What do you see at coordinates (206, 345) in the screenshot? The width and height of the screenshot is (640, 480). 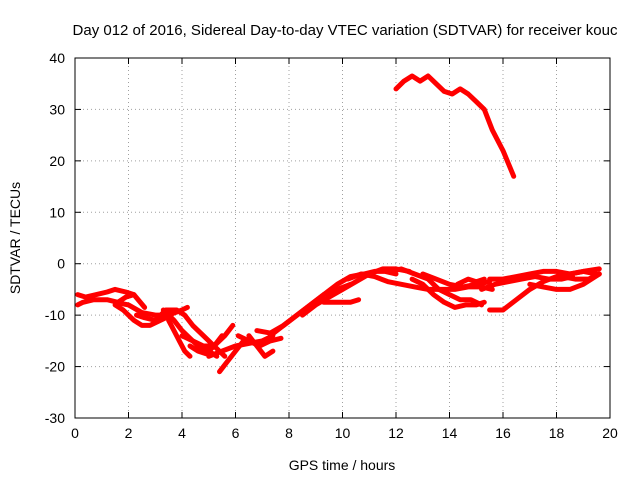 I see `series-sat-i` at bounding box center [206, 345].